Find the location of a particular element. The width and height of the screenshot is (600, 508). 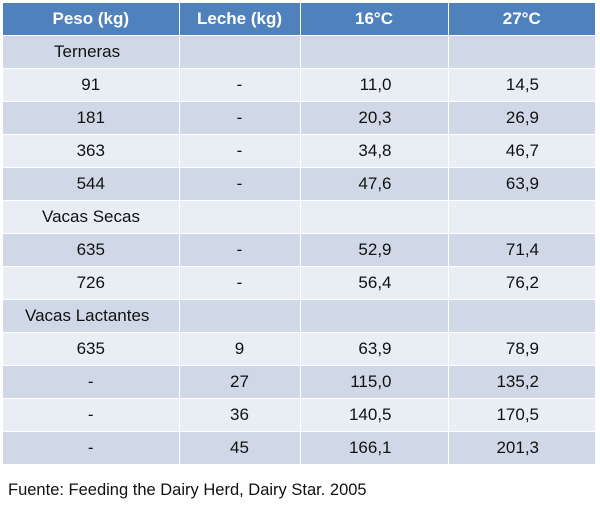

header-16c: 16°C is located at coordinates (374, 19).